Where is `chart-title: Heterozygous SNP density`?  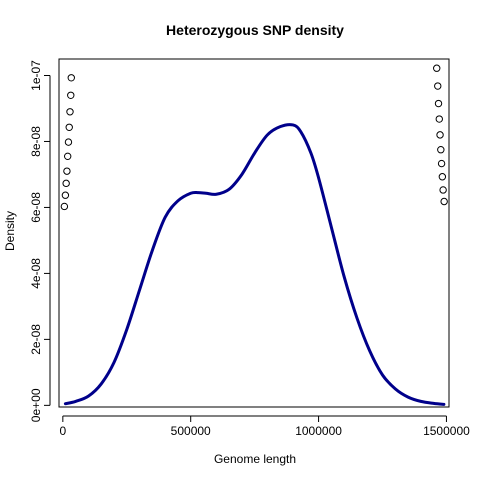 chart-title: Heterozygous SNP density is located at coordinates (255, 30).